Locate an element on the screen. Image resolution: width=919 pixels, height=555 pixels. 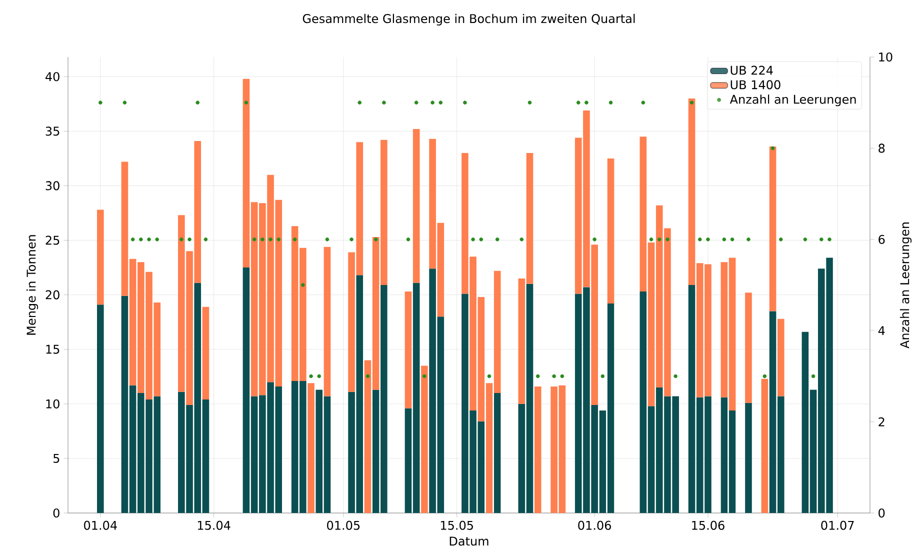
y-tick-label: 30 is located at coordinates (53, 185).